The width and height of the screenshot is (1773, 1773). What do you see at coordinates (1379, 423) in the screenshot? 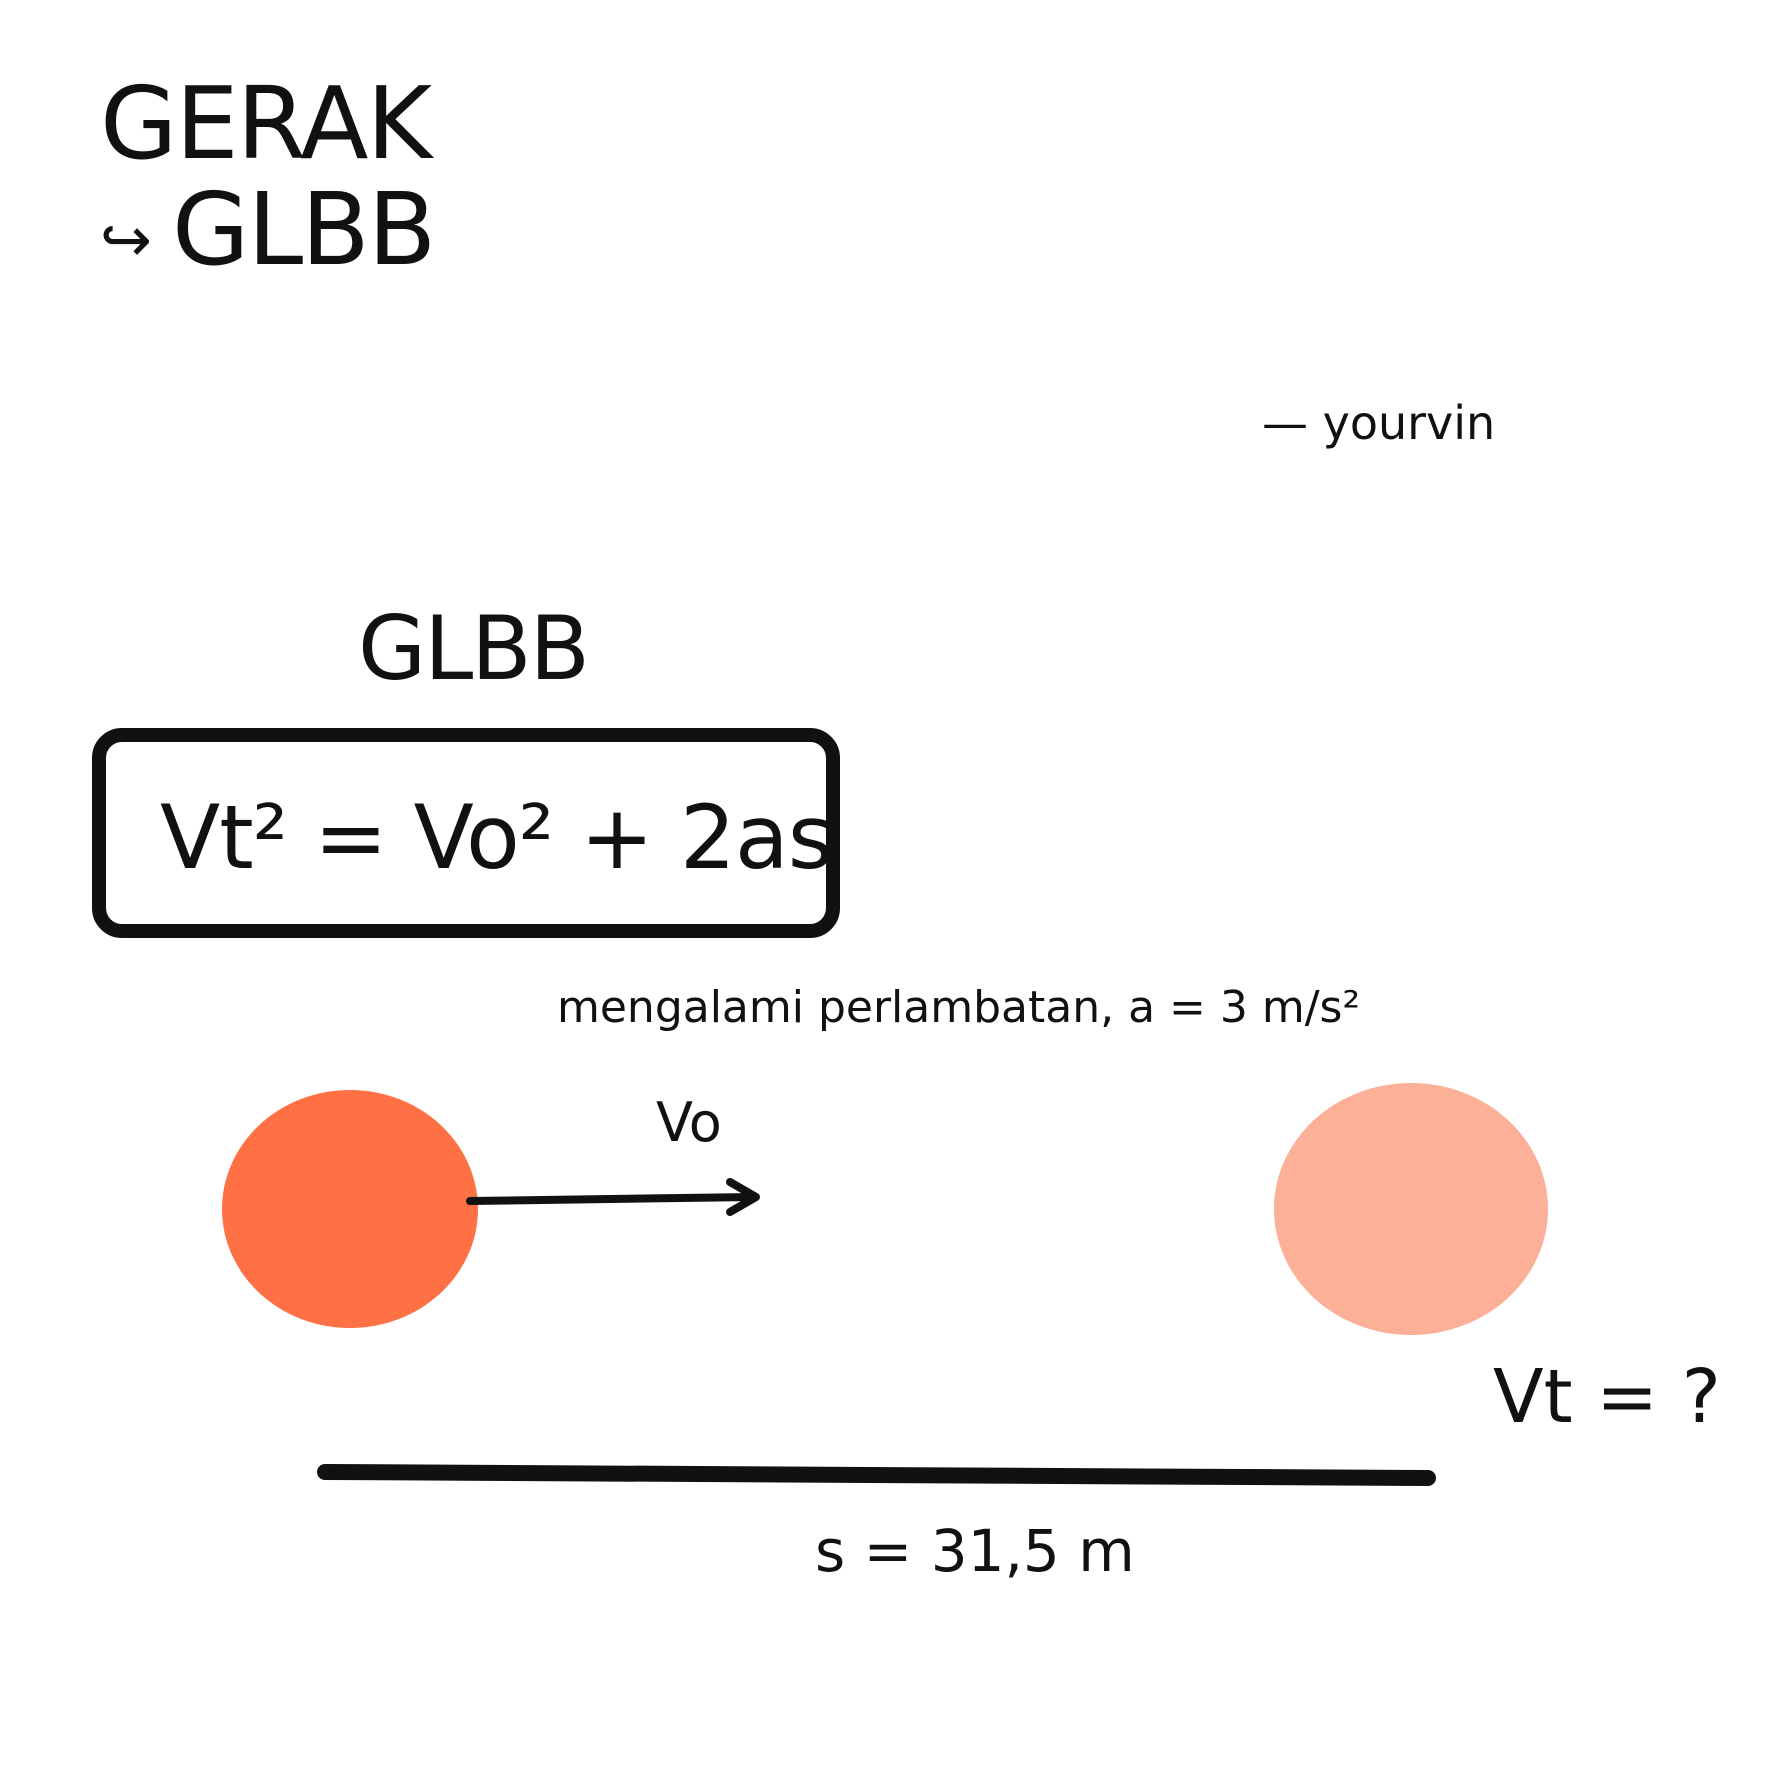
I see `author-credit: — yourvin` at bounding box center [1379, 423].